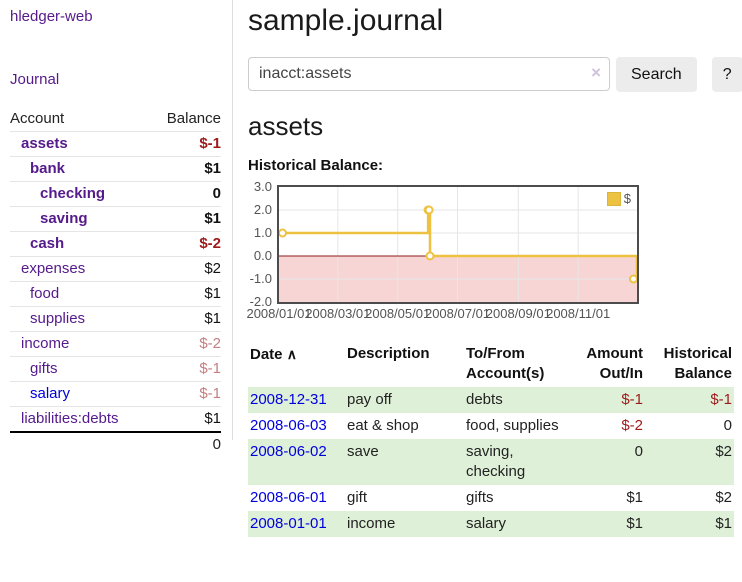 The image size is (742, 582). Describe the element at coordinates (388, 354) in the screenshot. I see `description-column-header: Description` at that location.